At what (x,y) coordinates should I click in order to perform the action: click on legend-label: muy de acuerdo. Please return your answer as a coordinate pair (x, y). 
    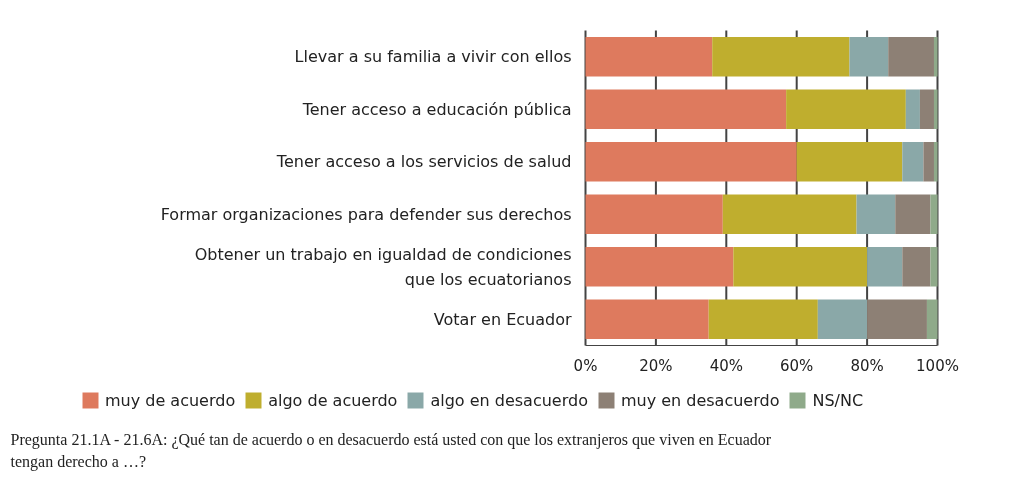
    Looking at the image, I should click on (170, 400).